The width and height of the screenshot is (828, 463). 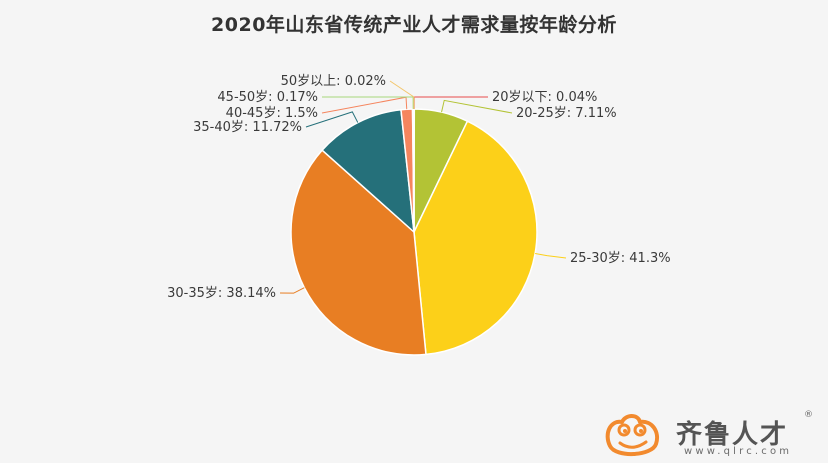 What do you see at coordinates (738, 451) in the screenshot?
I see `brand-url: www.qlrc.com` at bounding box center [738, 451].